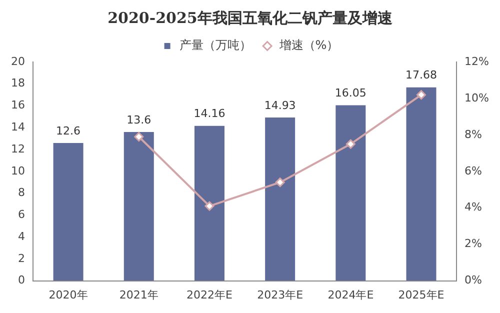  I want to click on chart-title: 2020-2025年我国五氧化二钒产量及增速, so click(250, 18).